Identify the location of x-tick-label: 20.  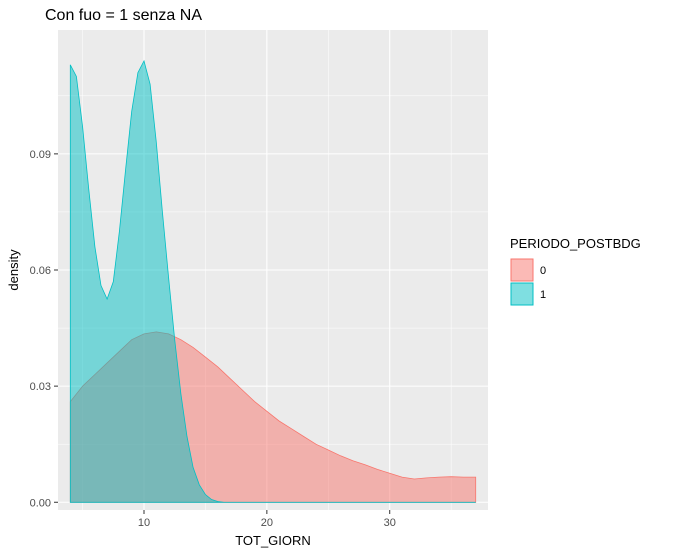
(267, 523).